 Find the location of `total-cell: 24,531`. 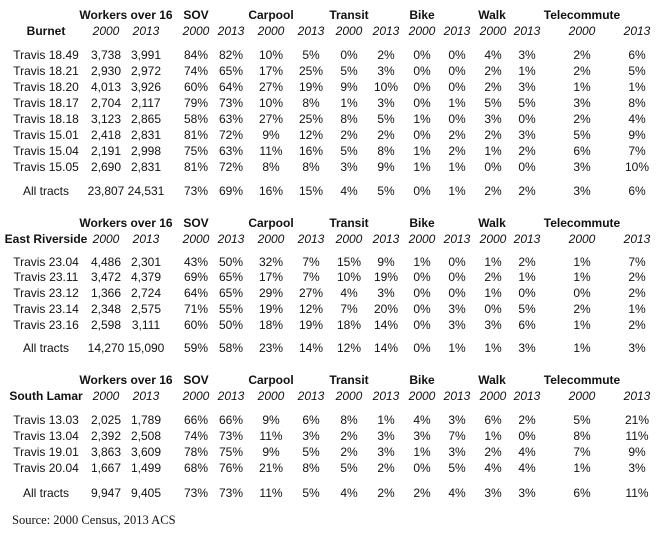

total-cell: 24,531 is located at coordinates (146, 191).